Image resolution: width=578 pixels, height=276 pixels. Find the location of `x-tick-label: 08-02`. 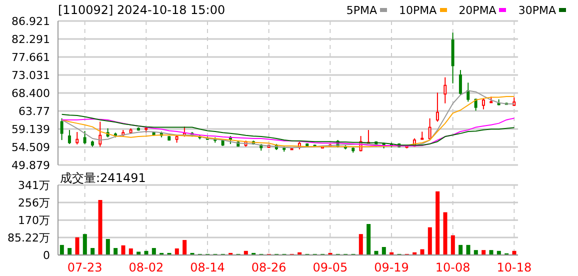

x-tick-label: 08-02 is located at coordinates (146, 267).